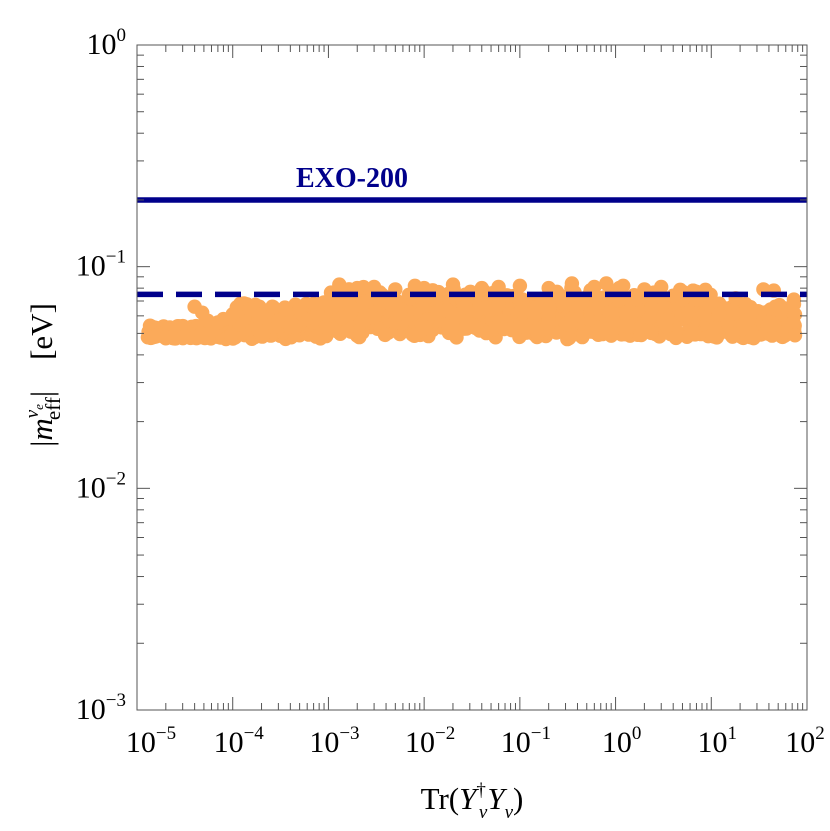 The height and width of the screenshot is (831, 830). What do you see at coordinates (116, 700) in the screenshot?
I see `y-tick-exponent: −3` at bounding box center [116, 700].